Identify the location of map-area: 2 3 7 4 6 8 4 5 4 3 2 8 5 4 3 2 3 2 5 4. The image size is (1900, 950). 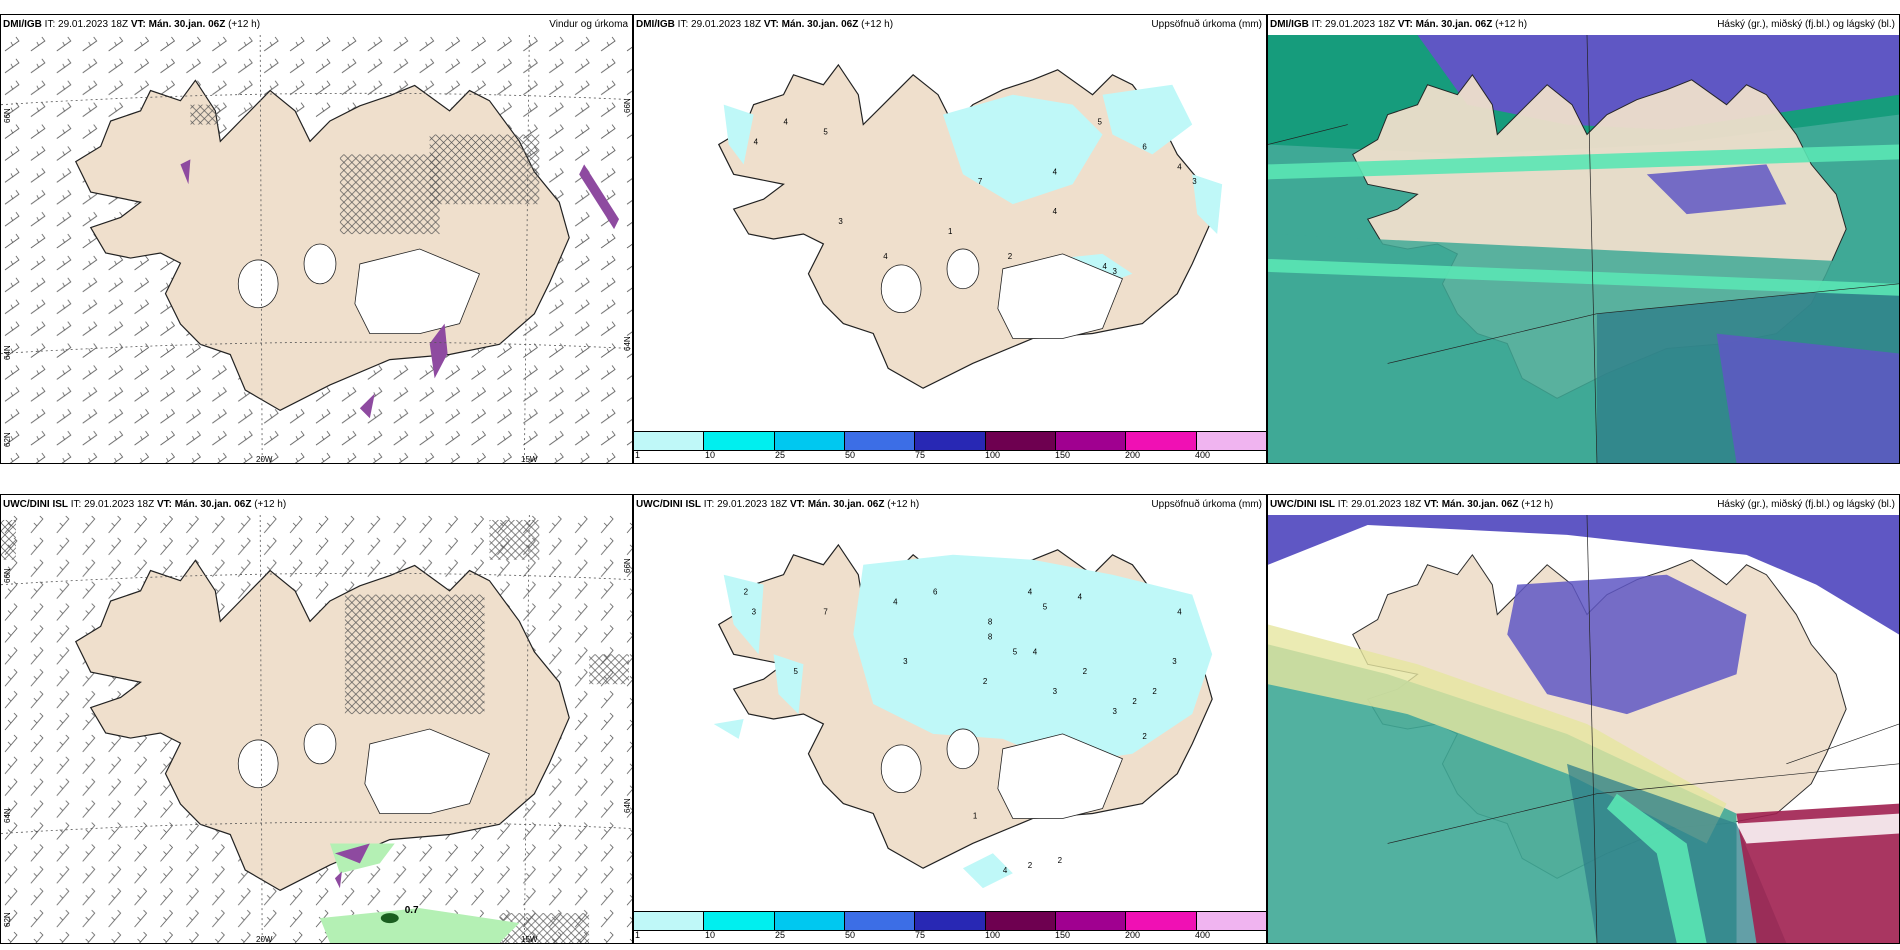
(950, 713).